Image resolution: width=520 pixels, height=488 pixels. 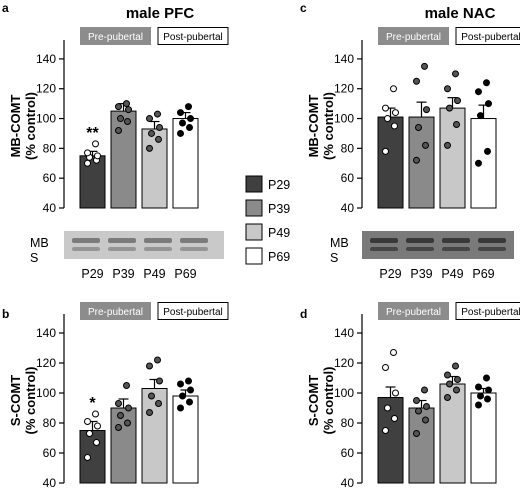 What do you see at coordinates (267, 220) in the screenshot?
I see `legend: P29 P39 P49 P69` at bounding box center [267, 220].